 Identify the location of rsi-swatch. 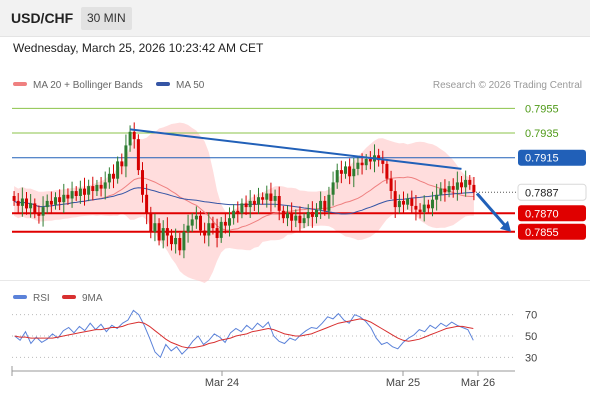
(20, 297).